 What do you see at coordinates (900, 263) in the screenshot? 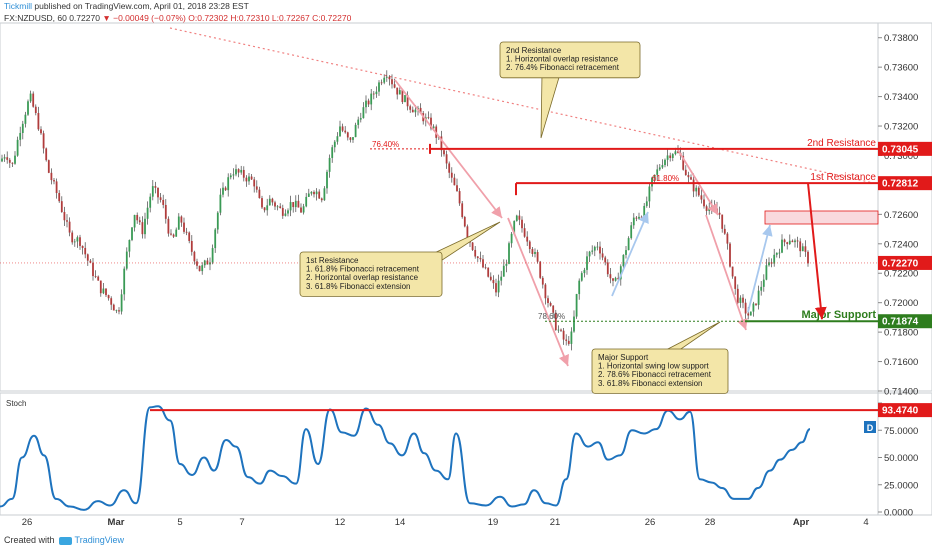
I see `last-price-badge-text: 0.72270` at bounding box center [900, 263].